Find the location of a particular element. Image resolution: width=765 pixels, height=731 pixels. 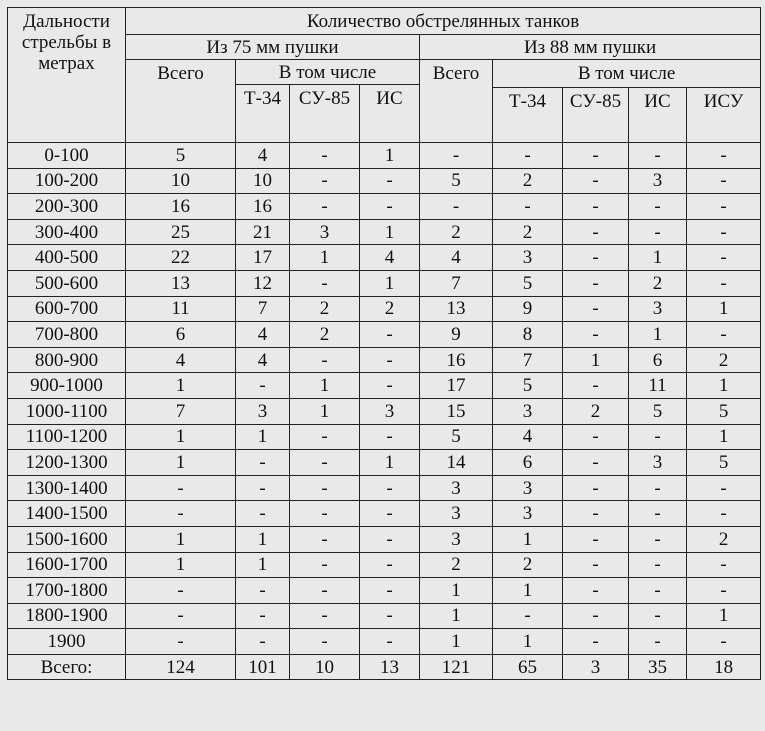

table-row: 1000-1100 7 3 1 3 15 3 2 5 5 is located at coordinates (384, 411).